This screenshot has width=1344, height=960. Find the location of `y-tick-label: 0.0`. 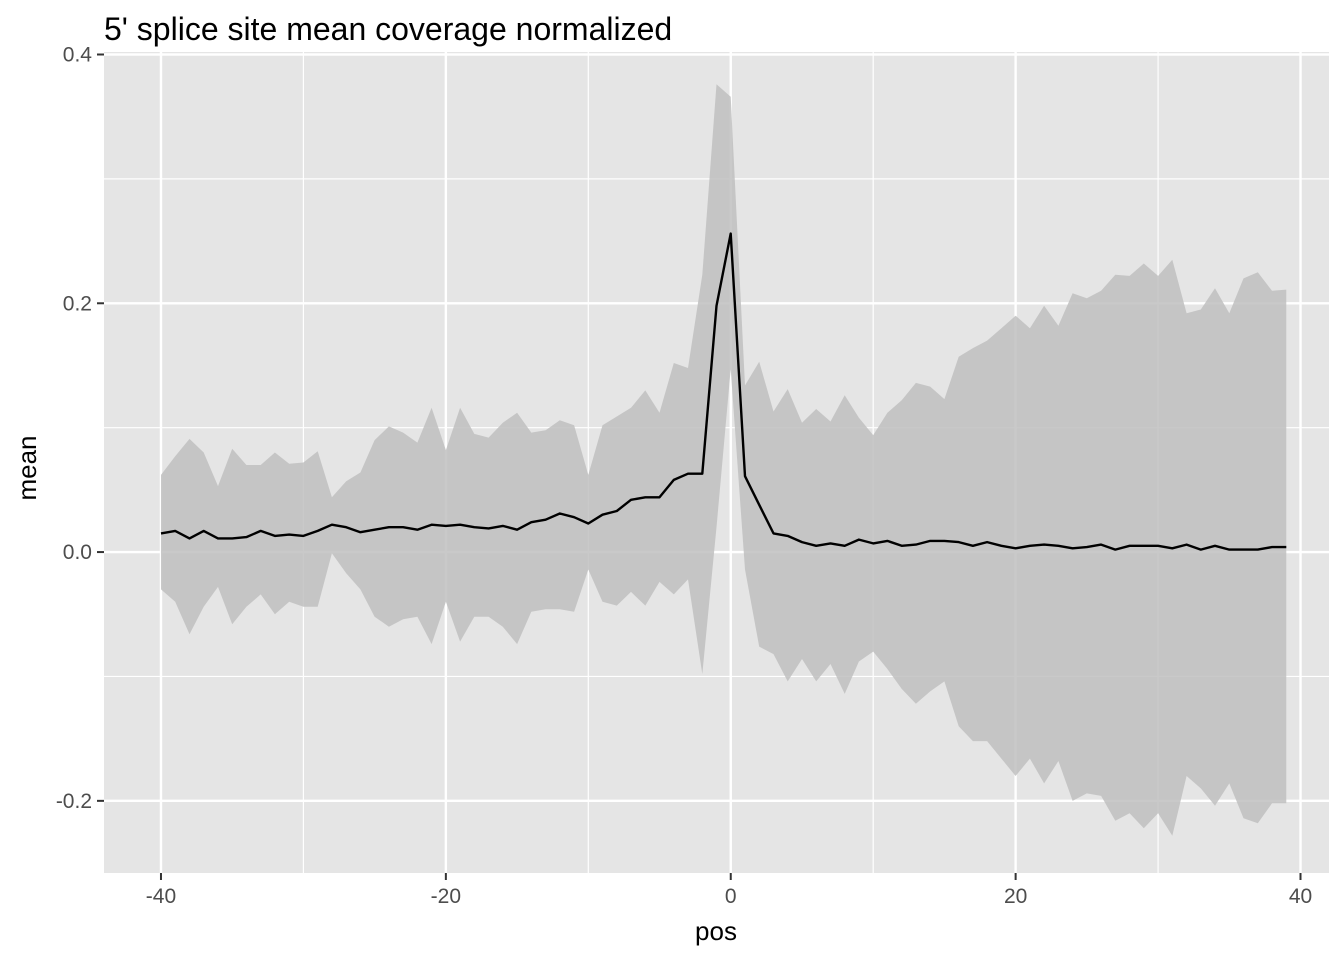

y-tick-label: 0.0 is located at coordinates (77, 552).